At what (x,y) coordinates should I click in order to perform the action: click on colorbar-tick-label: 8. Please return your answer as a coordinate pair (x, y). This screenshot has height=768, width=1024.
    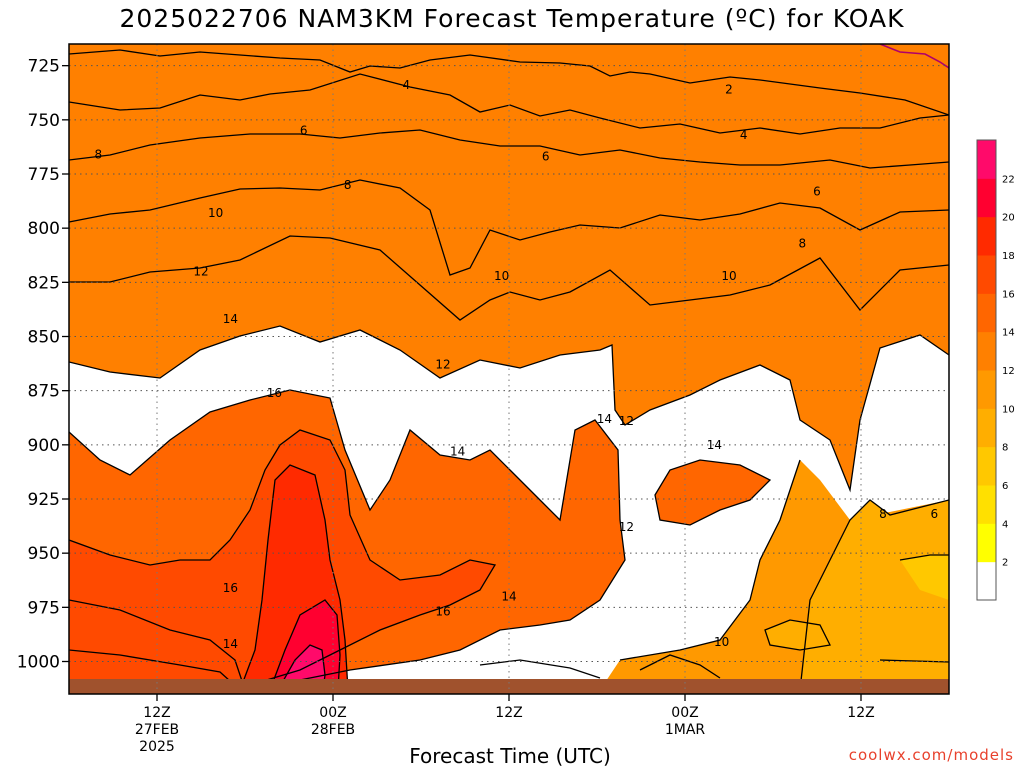
    Looking at the image, I should click on (1005, 448).